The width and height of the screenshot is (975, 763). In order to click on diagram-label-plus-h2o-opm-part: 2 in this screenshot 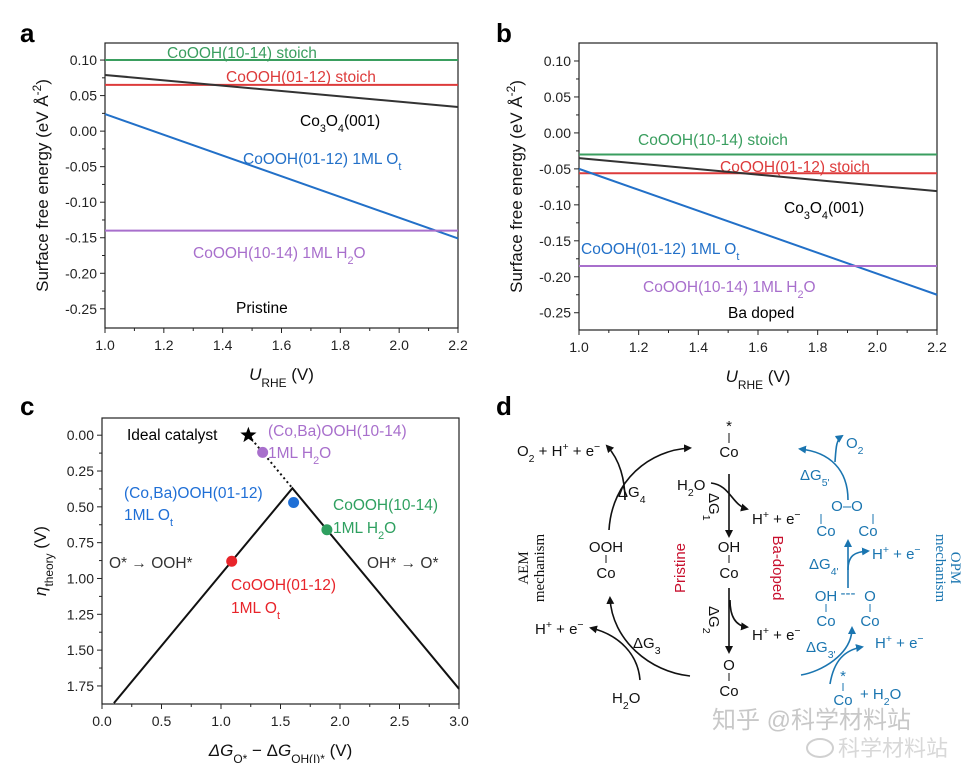, I will do `click(887, 702)`.